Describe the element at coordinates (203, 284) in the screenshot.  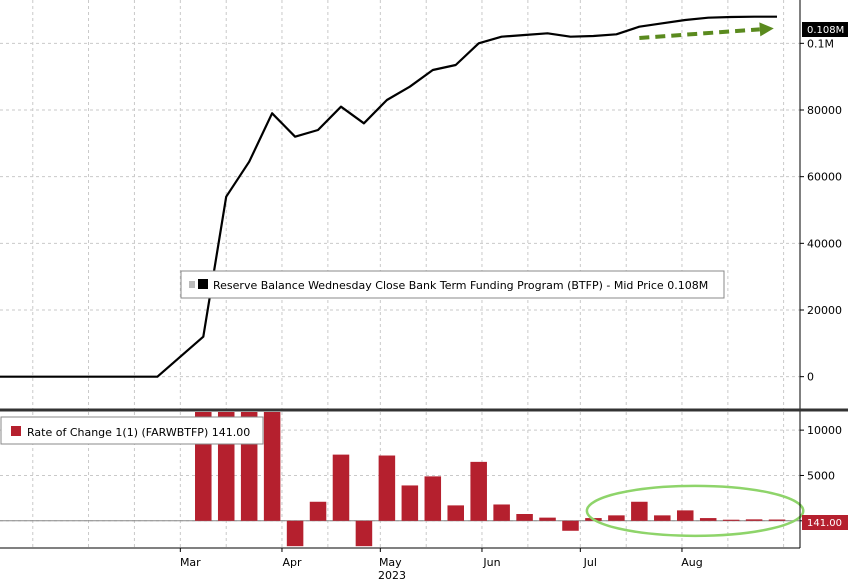
I see `upper-legend-swatch-black` at that location.